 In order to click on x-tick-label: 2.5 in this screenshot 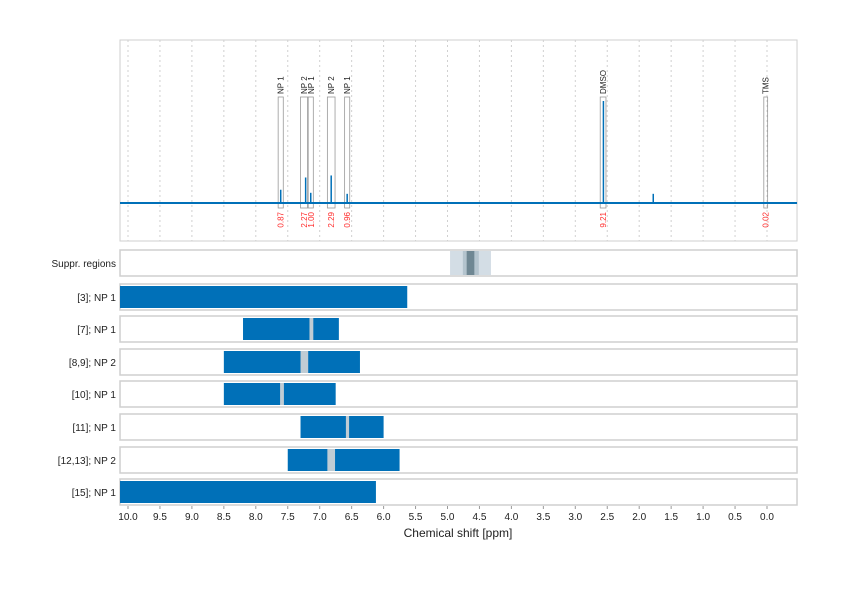, I will do `click(607, 517)`.